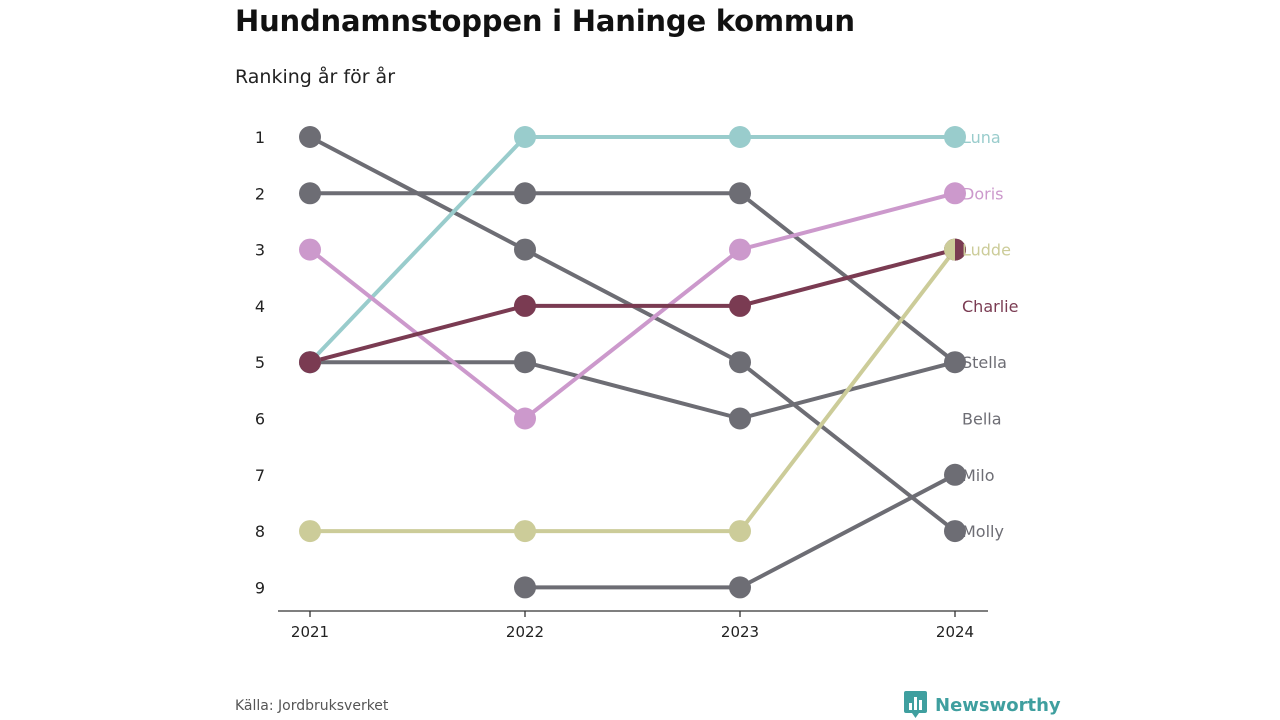 The height and width of the screenshot is (720, 1280). What do you see at coordinates (260, 531) in the screenshot?
I see `y-tick-label: 8` at bounding box center [260, 531].